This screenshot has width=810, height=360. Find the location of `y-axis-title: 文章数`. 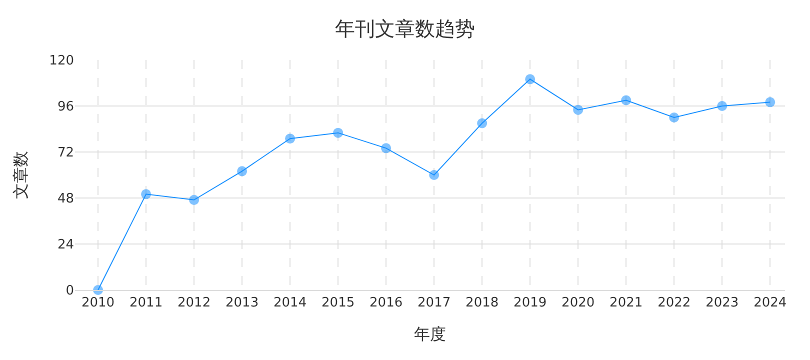

y-axis-title: 文章数 is located at coordinates (20, 175).